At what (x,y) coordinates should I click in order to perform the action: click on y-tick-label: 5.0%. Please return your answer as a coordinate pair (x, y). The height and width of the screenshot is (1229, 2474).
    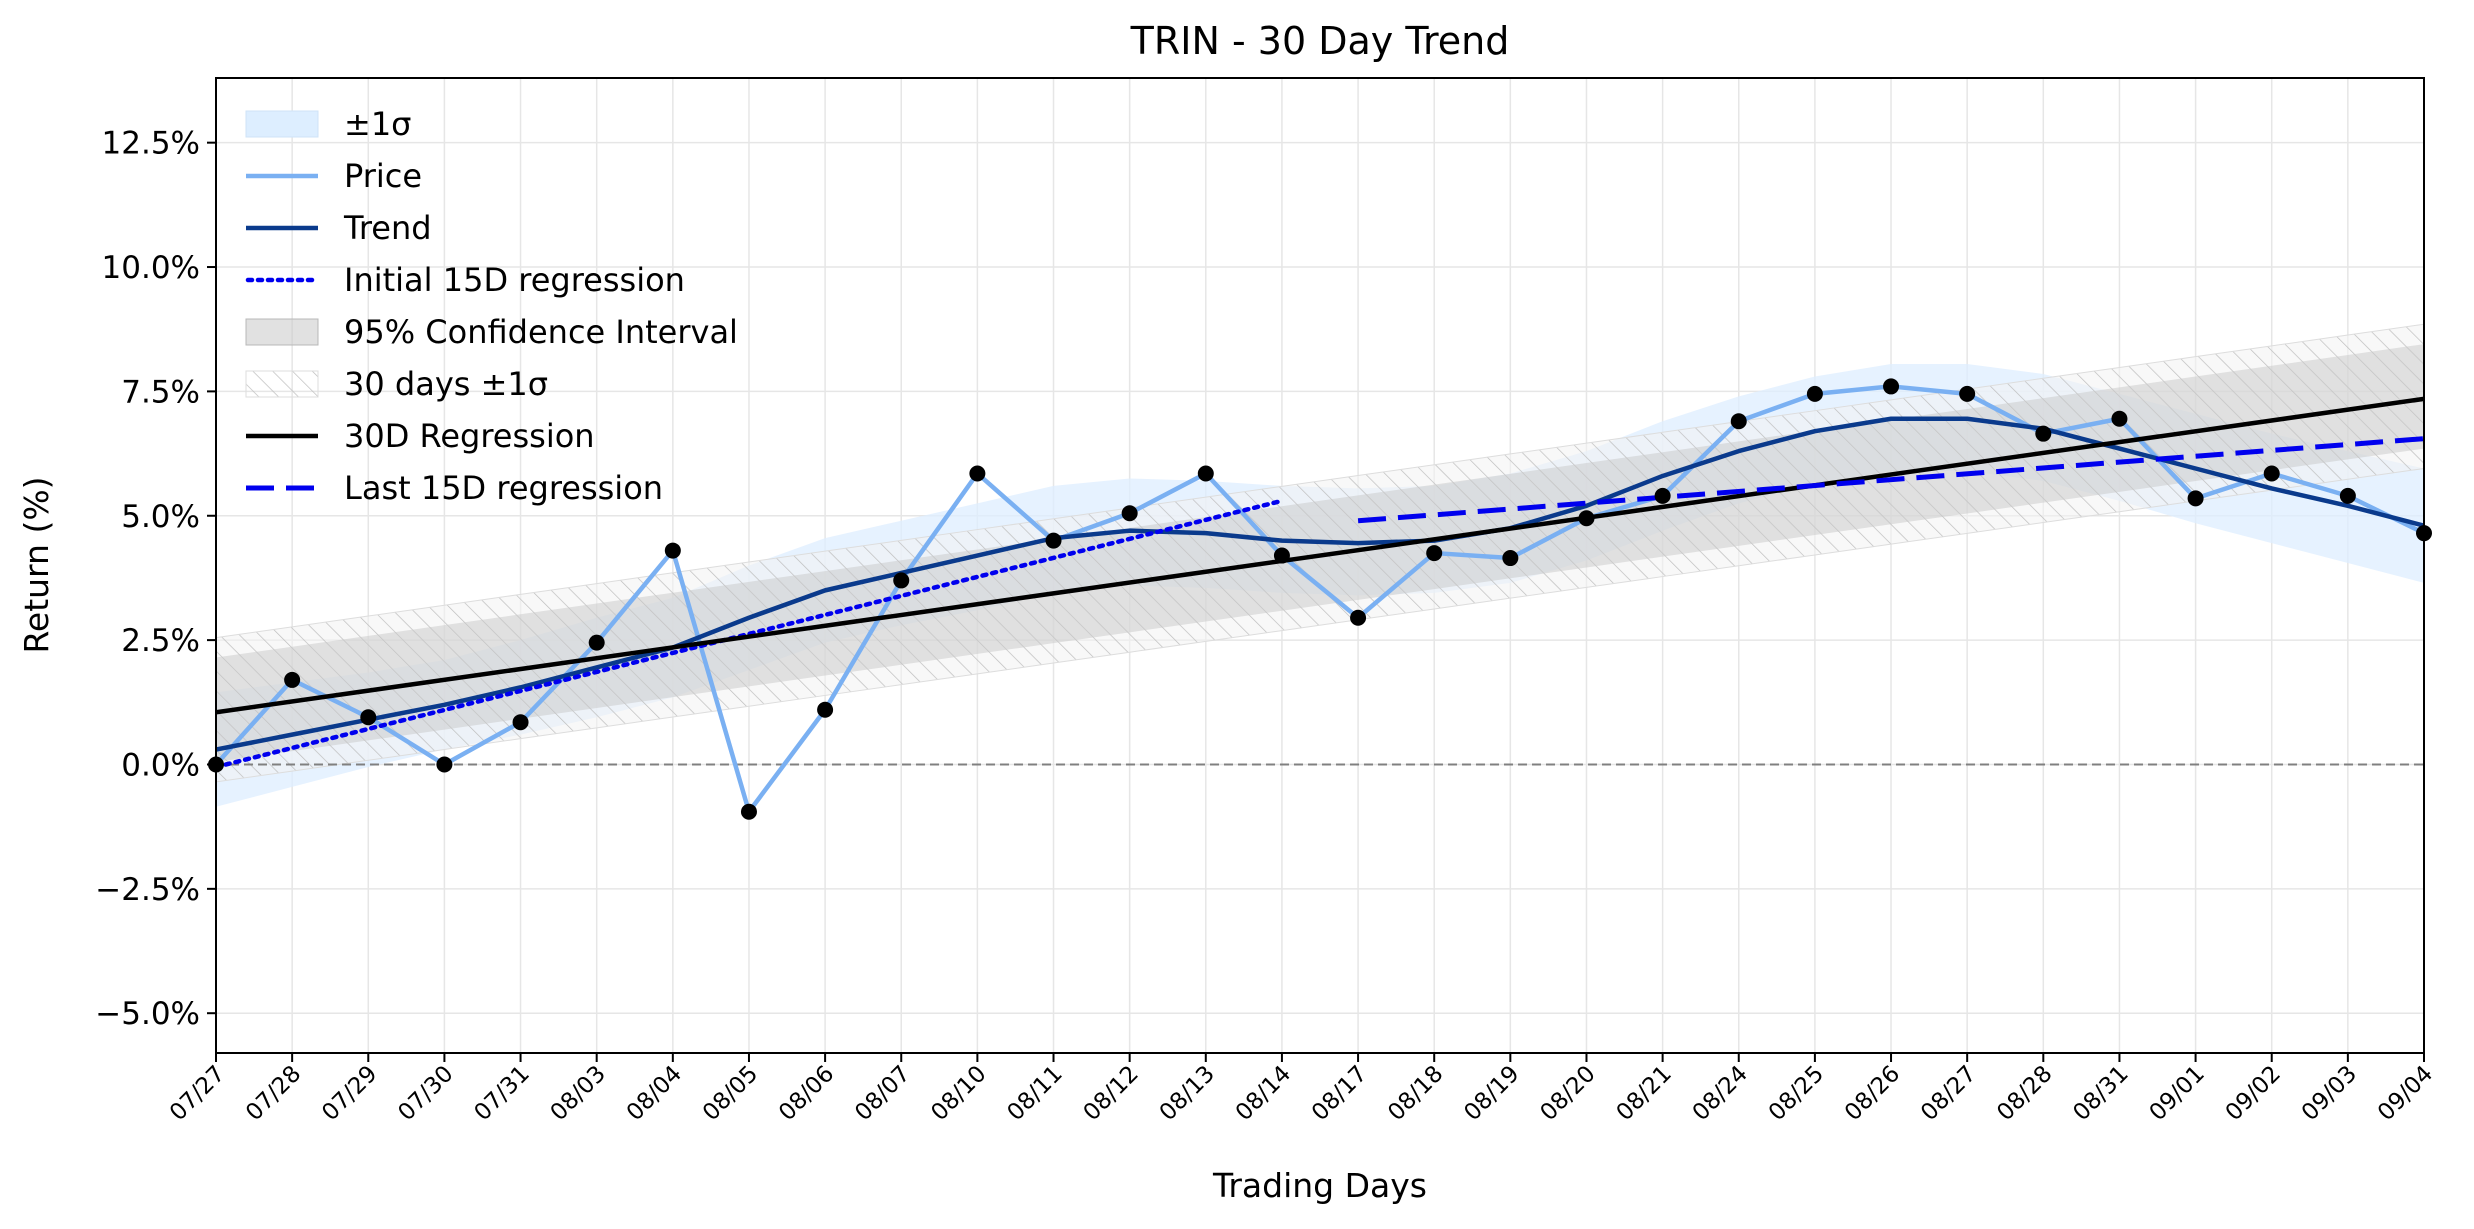
    Looking at the image, I should click on (160, 517).